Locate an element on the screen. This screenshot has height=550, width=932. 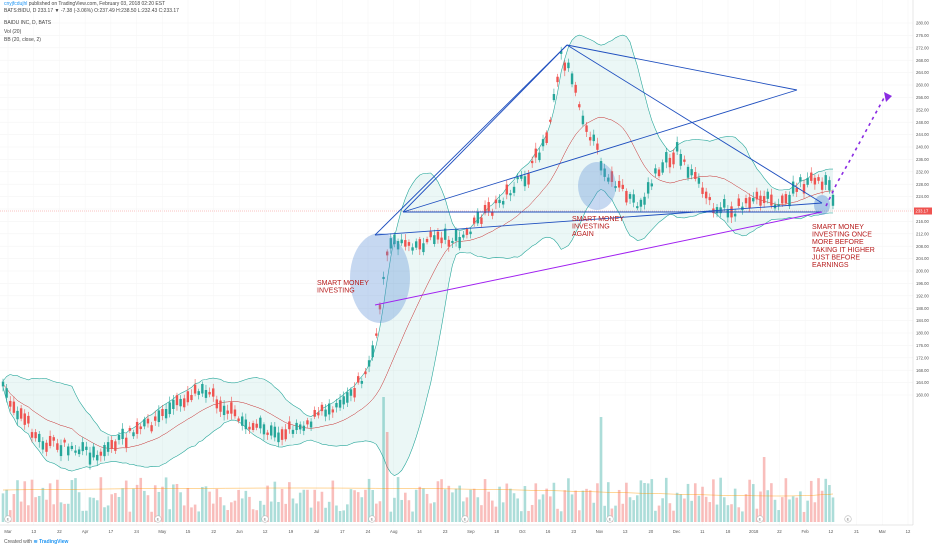
trend-line-d is located at coordinates (682, 67).